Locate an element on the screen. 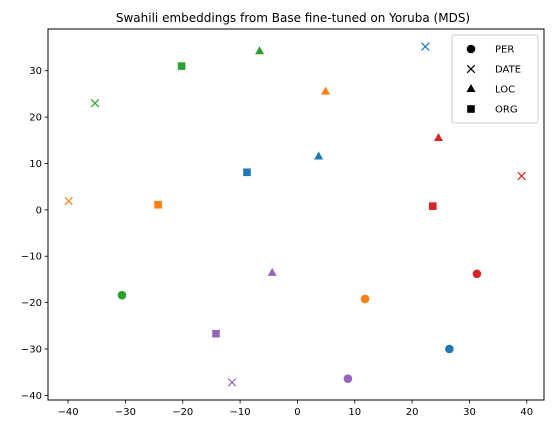 The image size is (555, 433). y-tick-label: −30 is located at coordinates (31, 349).